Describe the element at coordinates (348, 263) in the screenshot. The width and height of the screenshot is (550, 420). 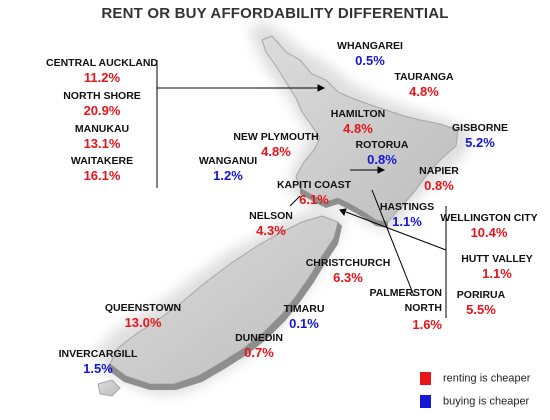
I see `region-name: CHRISTCHURCH` at that location.